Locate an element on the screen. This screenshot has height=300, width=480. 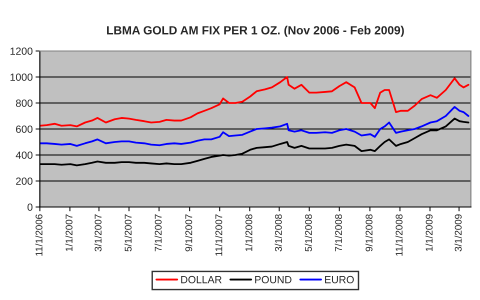
x-tick-label: 11/1/2008 is located at coordinates (399, 235).